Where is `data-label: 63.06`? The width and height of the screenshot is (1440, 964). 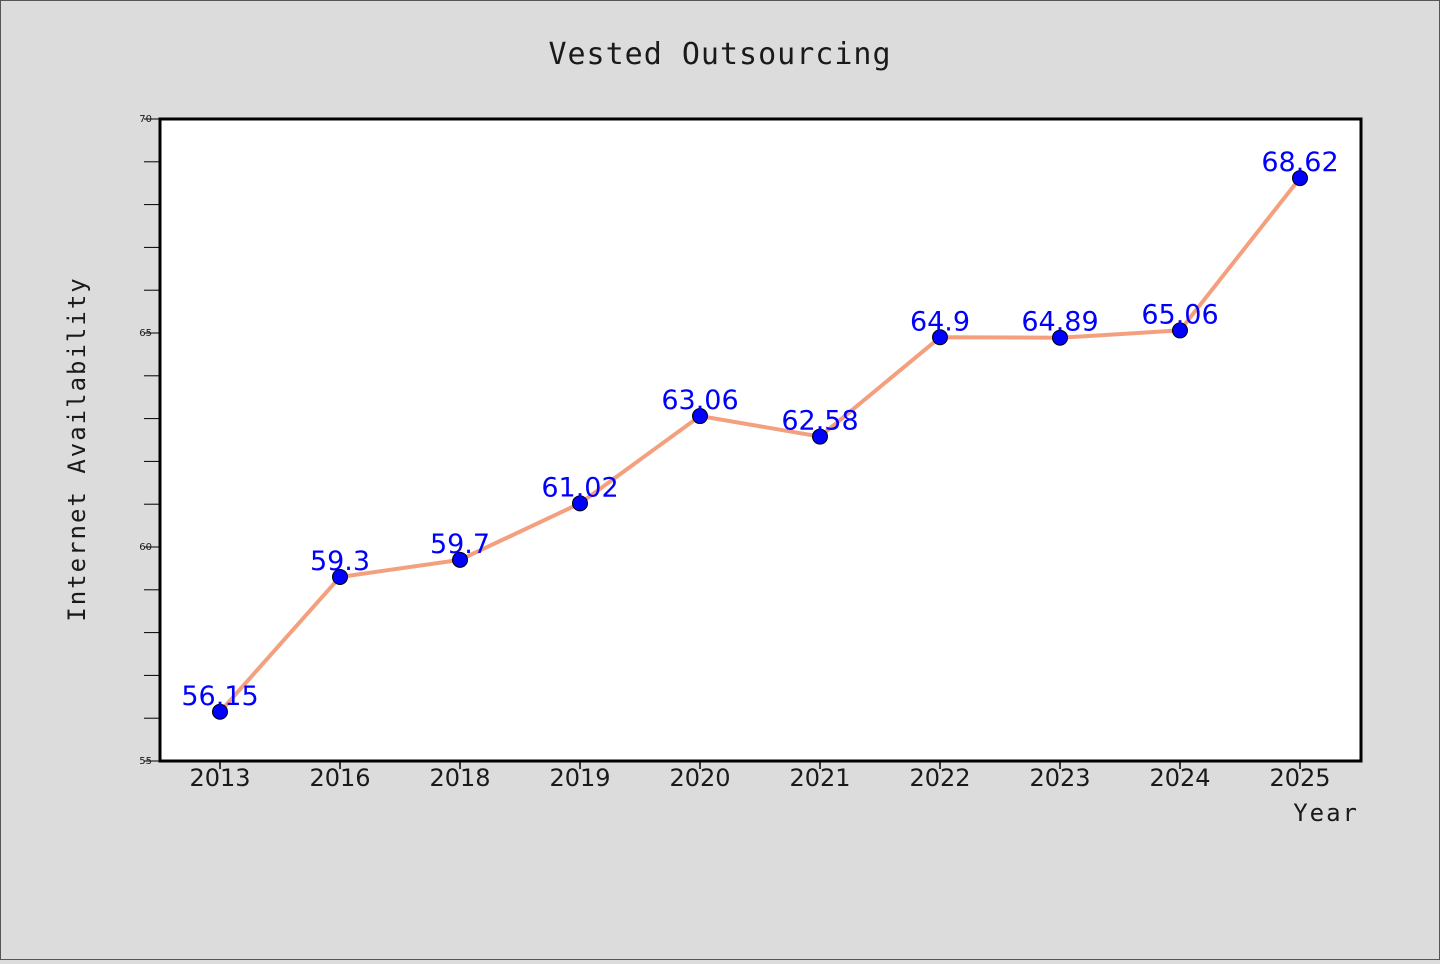
data-label: 63.06 is located at coordinates (699, 400).